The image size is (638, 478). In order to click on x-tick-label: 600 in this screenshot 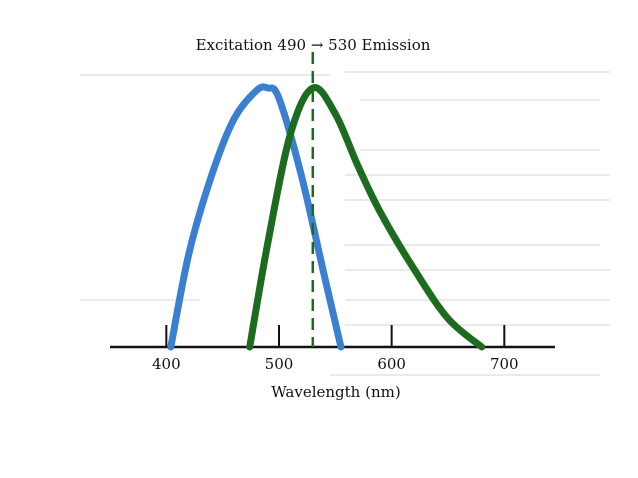, I will do `click(391, 364)`.